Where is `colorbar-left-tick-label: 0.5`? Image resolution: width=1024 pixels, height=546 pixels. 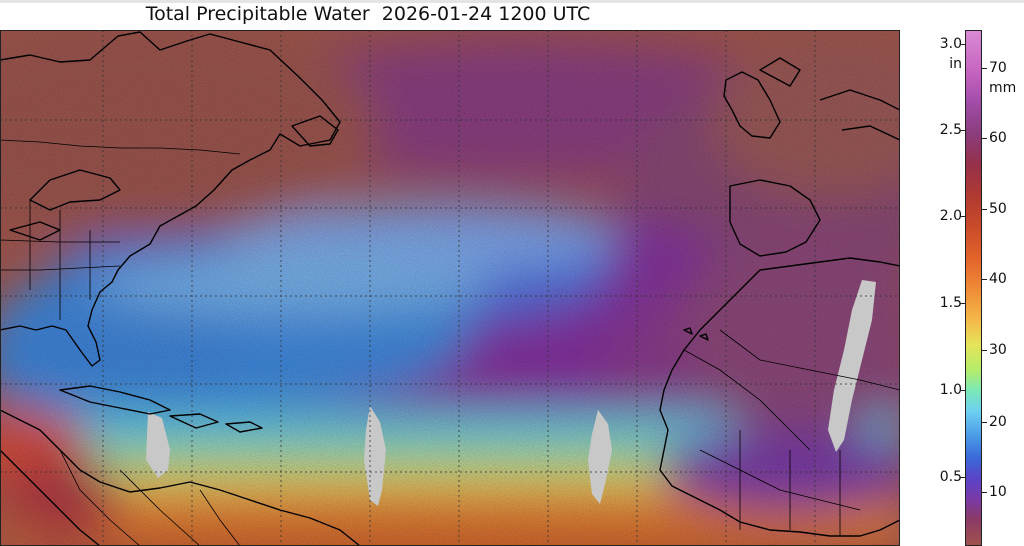 colorbar-left-tick-label: 0.5 is located at coordinates (950, 477).